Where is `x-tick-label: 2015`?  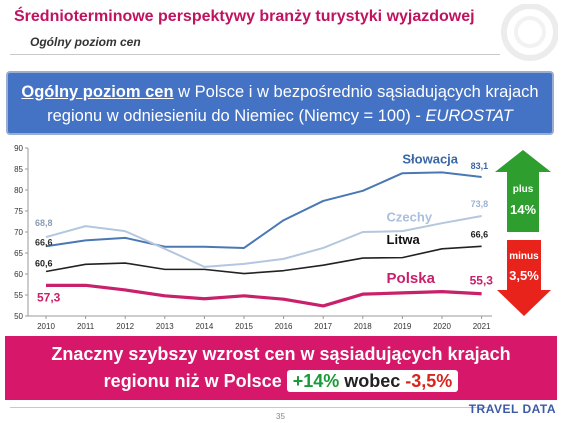 x-tick-label: 2015 is located at coordinates (244, 326).